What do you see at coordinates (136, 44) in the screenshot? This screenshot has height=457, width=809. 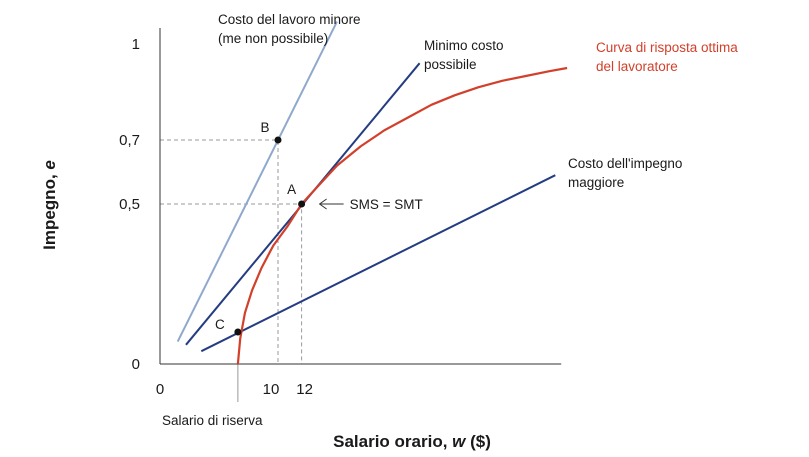 I see `y-tick-label: 1` at bounding box center [136, 44].